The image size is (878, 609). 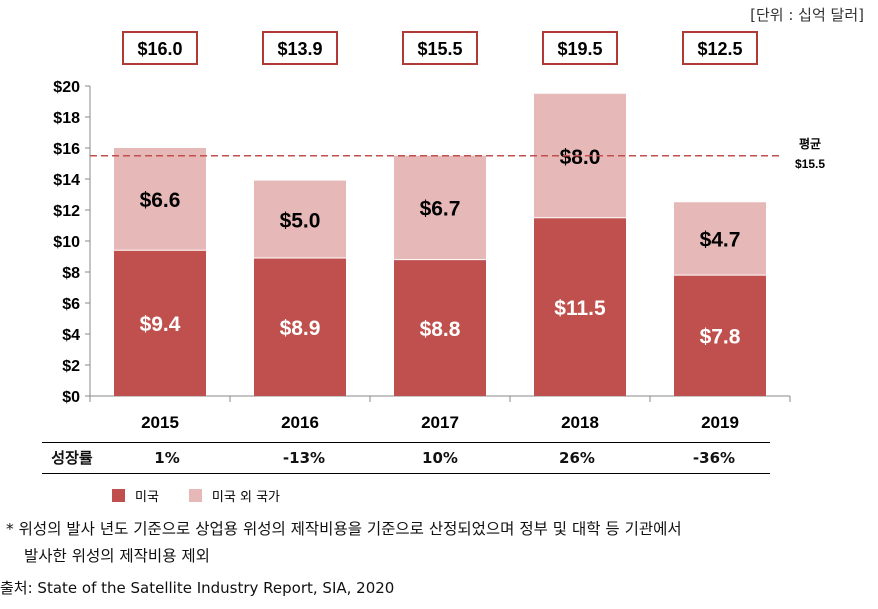 I want to click on data-label-non-us-2015: $6.6, so click(x=160, y=200).